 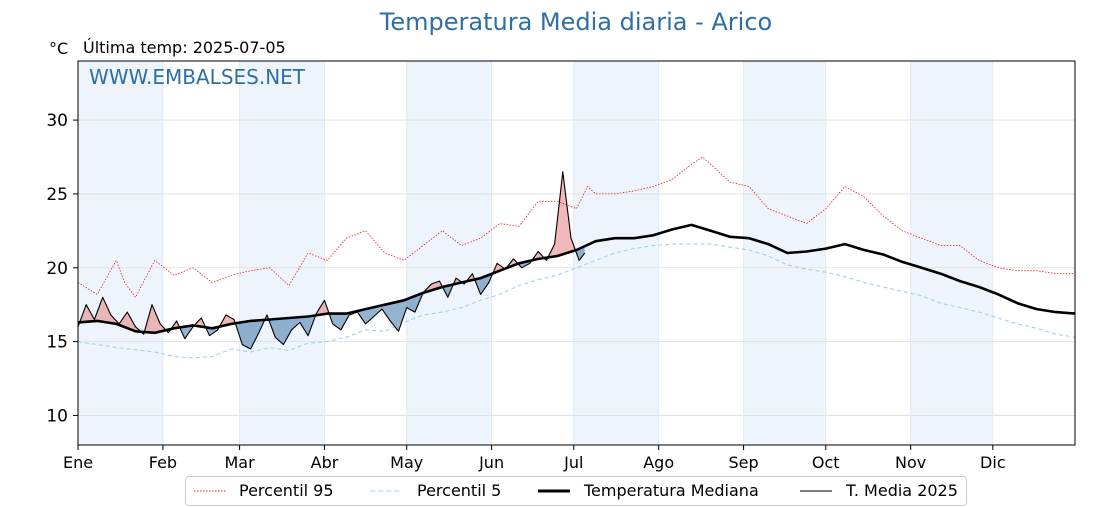 I want to click on y-tick-label: 10, so click(x=57, y=416).